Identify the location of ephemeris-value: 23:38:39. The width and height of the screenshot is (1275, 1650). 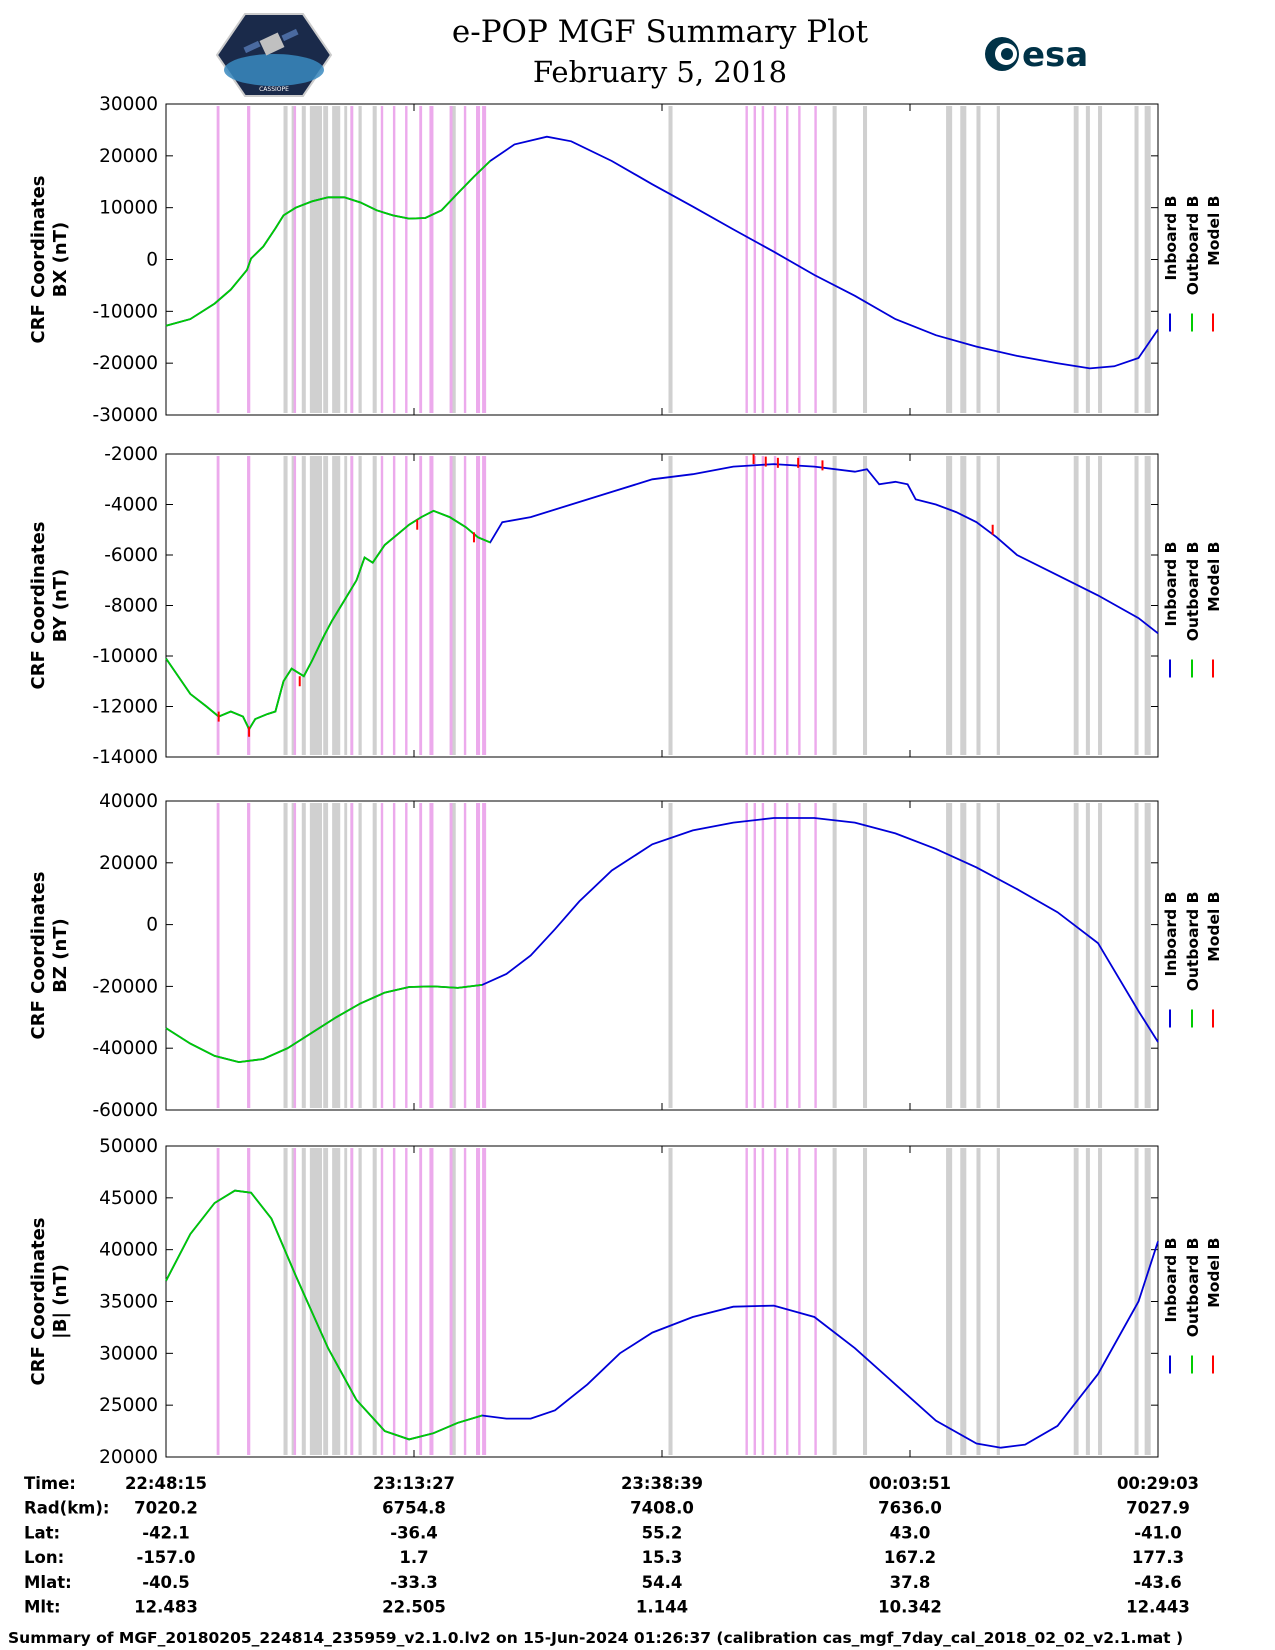
(662, 1483).